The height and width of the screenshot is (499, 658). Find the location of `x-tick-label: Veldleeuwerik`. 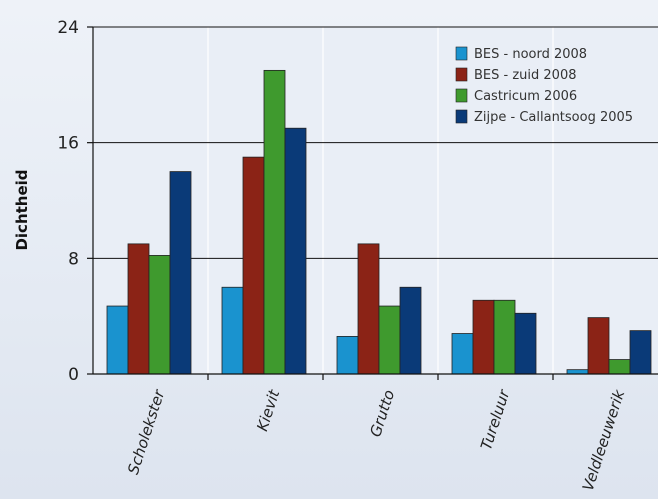

x-tick-label: Veldleeuwerik is located at coordinates (604, 439).